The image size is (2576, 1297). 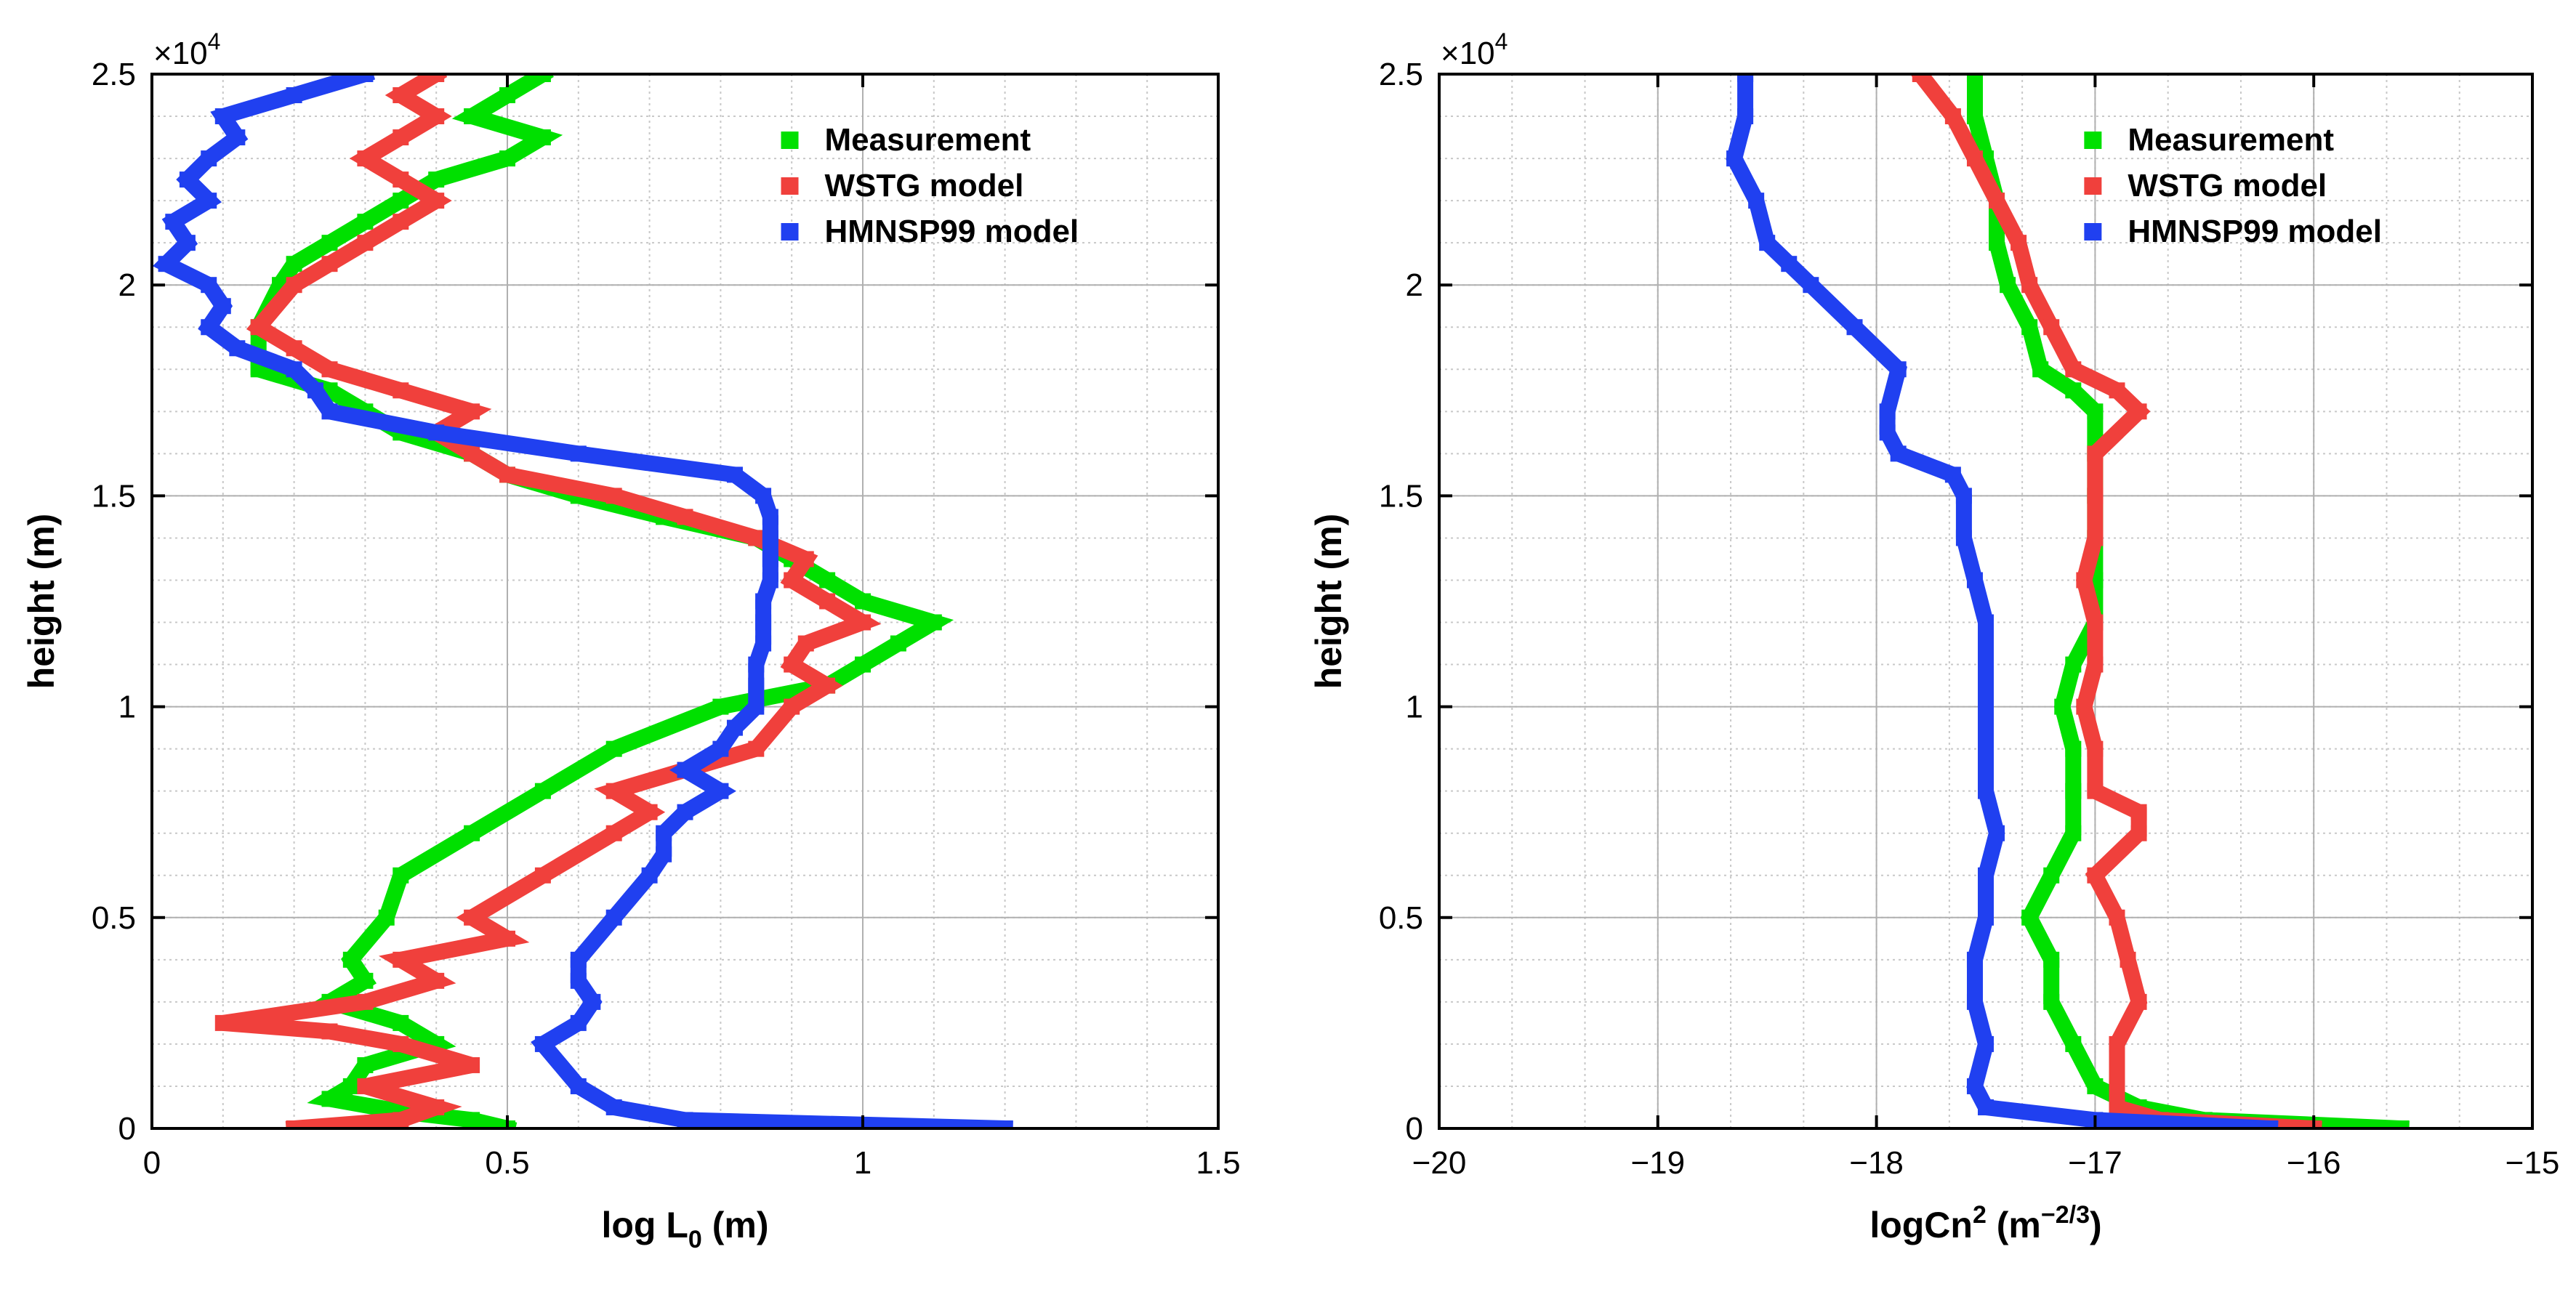 I want to click on y-axis-label: height (m), so click(x=1328, y=602).